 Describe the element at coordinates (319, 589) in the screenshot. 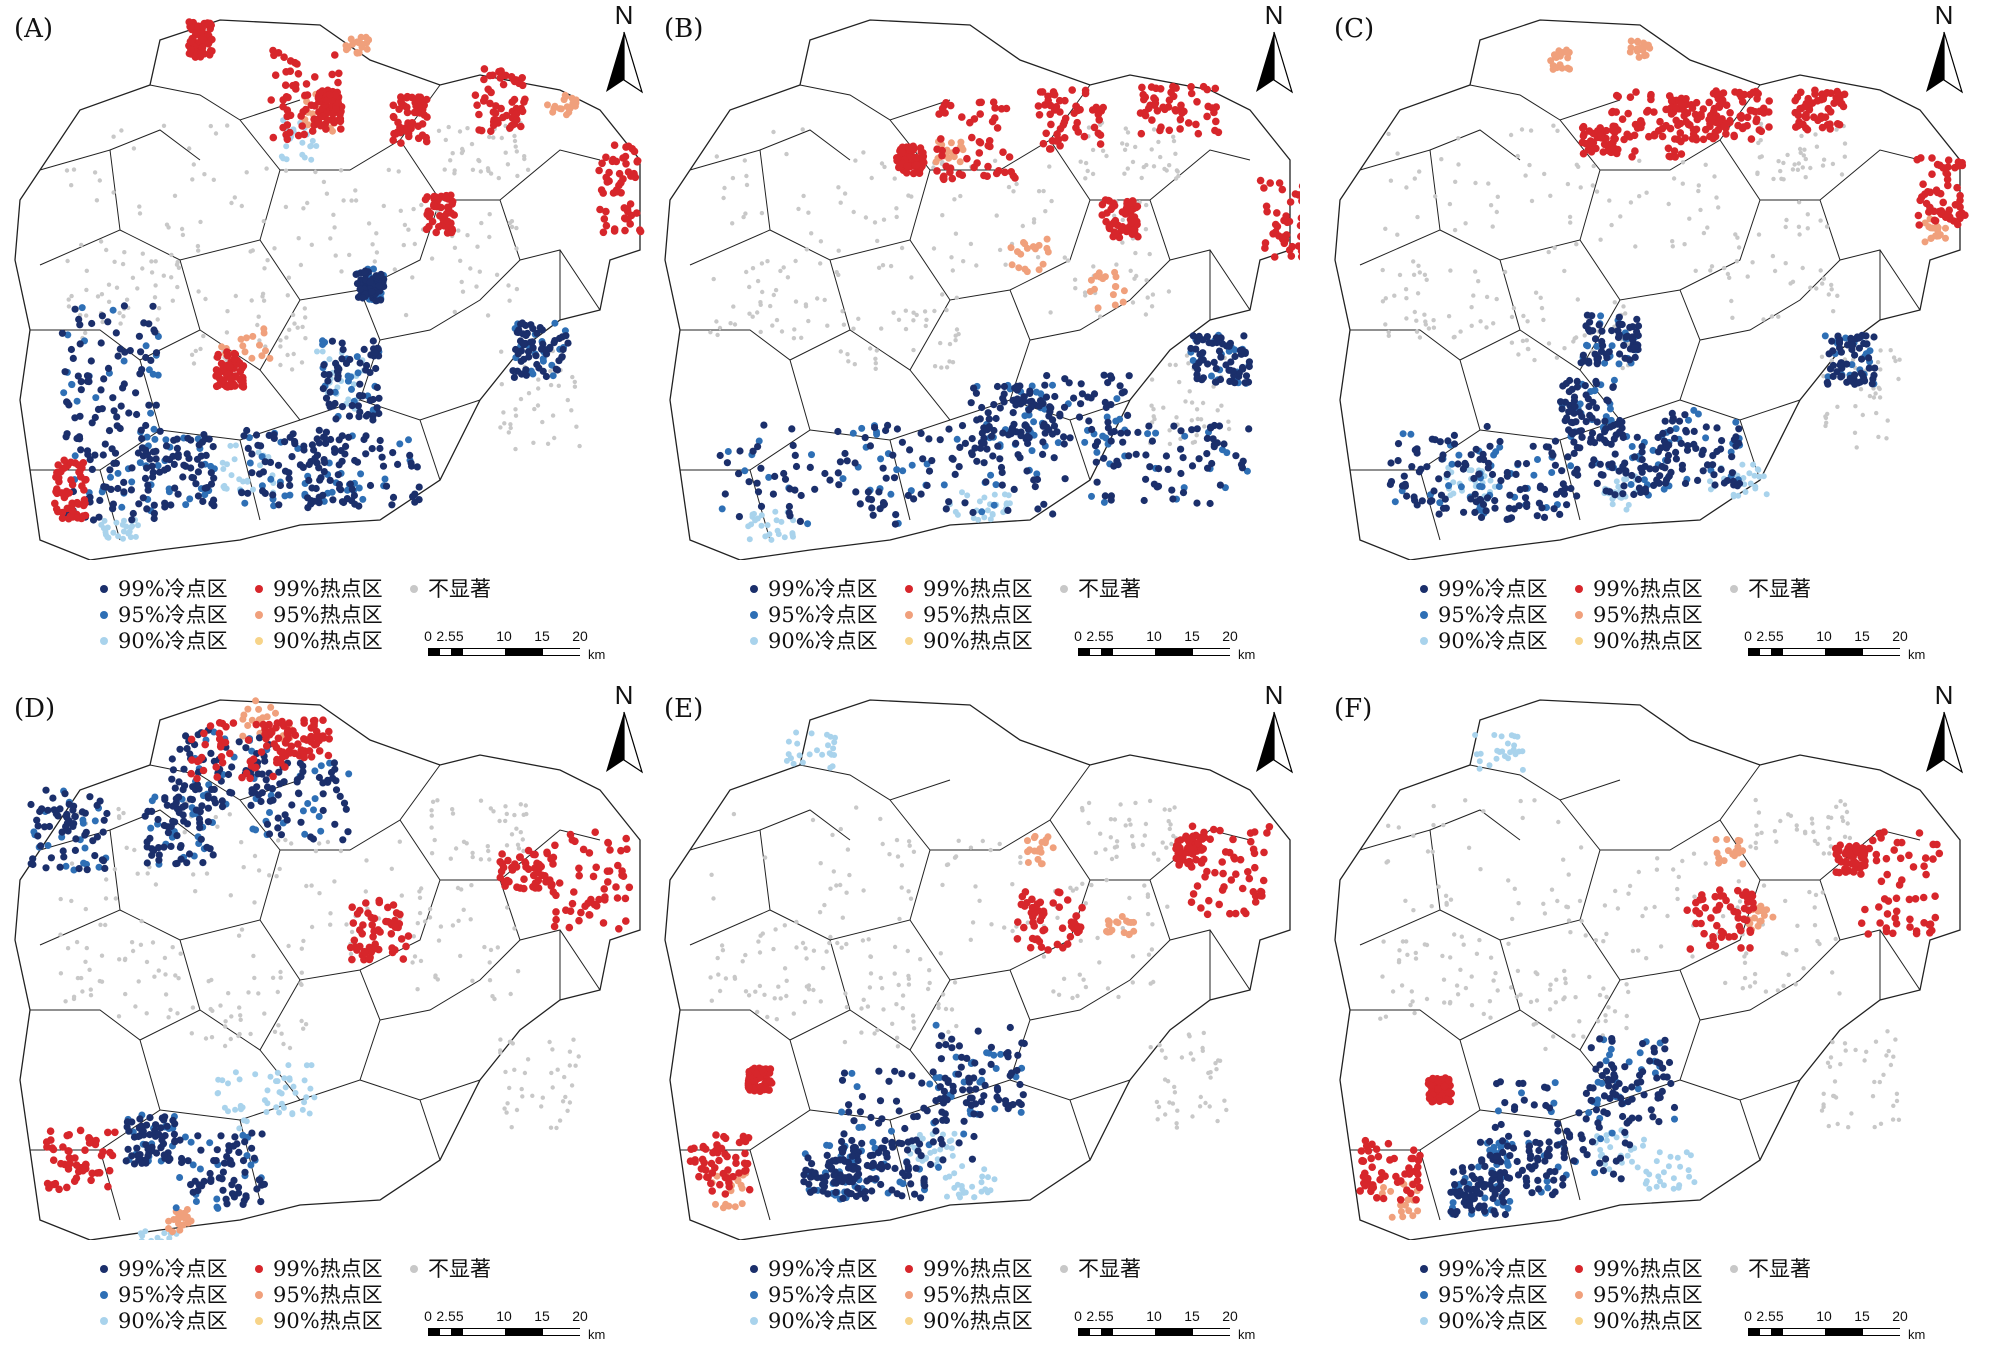

I see `legend-item: 99%热点区` at that location.